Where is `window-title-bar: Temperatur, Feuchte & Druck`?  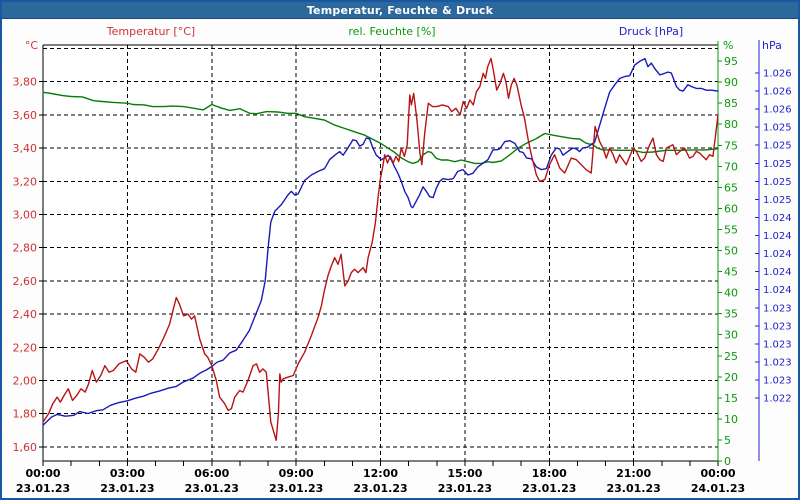 window-title-bar: Temperatur, Feuchte & Druck is located at coordinates (400, 10).